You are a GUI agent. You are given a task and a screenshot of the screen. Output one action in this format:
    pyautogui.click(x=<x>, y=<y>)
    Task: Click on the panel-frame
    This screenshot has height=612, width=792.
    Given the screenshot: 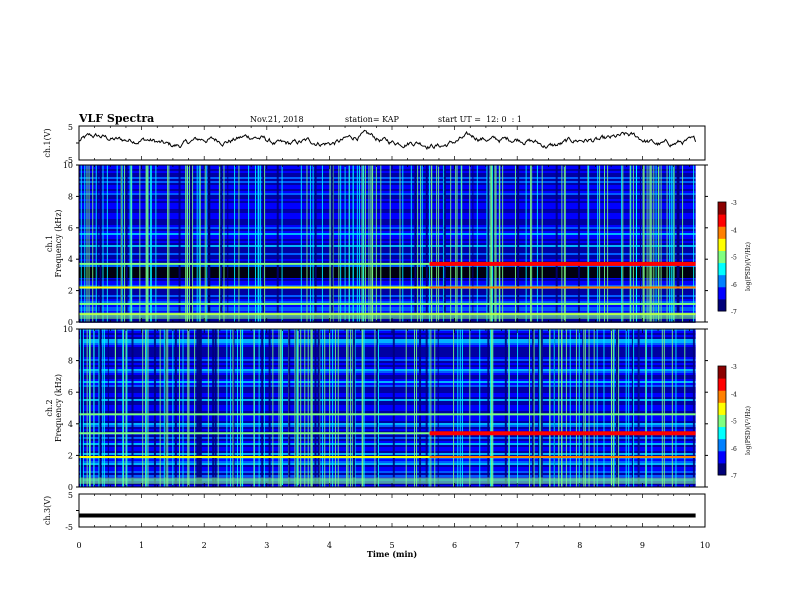 What is the action you would take?
    pyautogui.click(x=392, y=510)
    